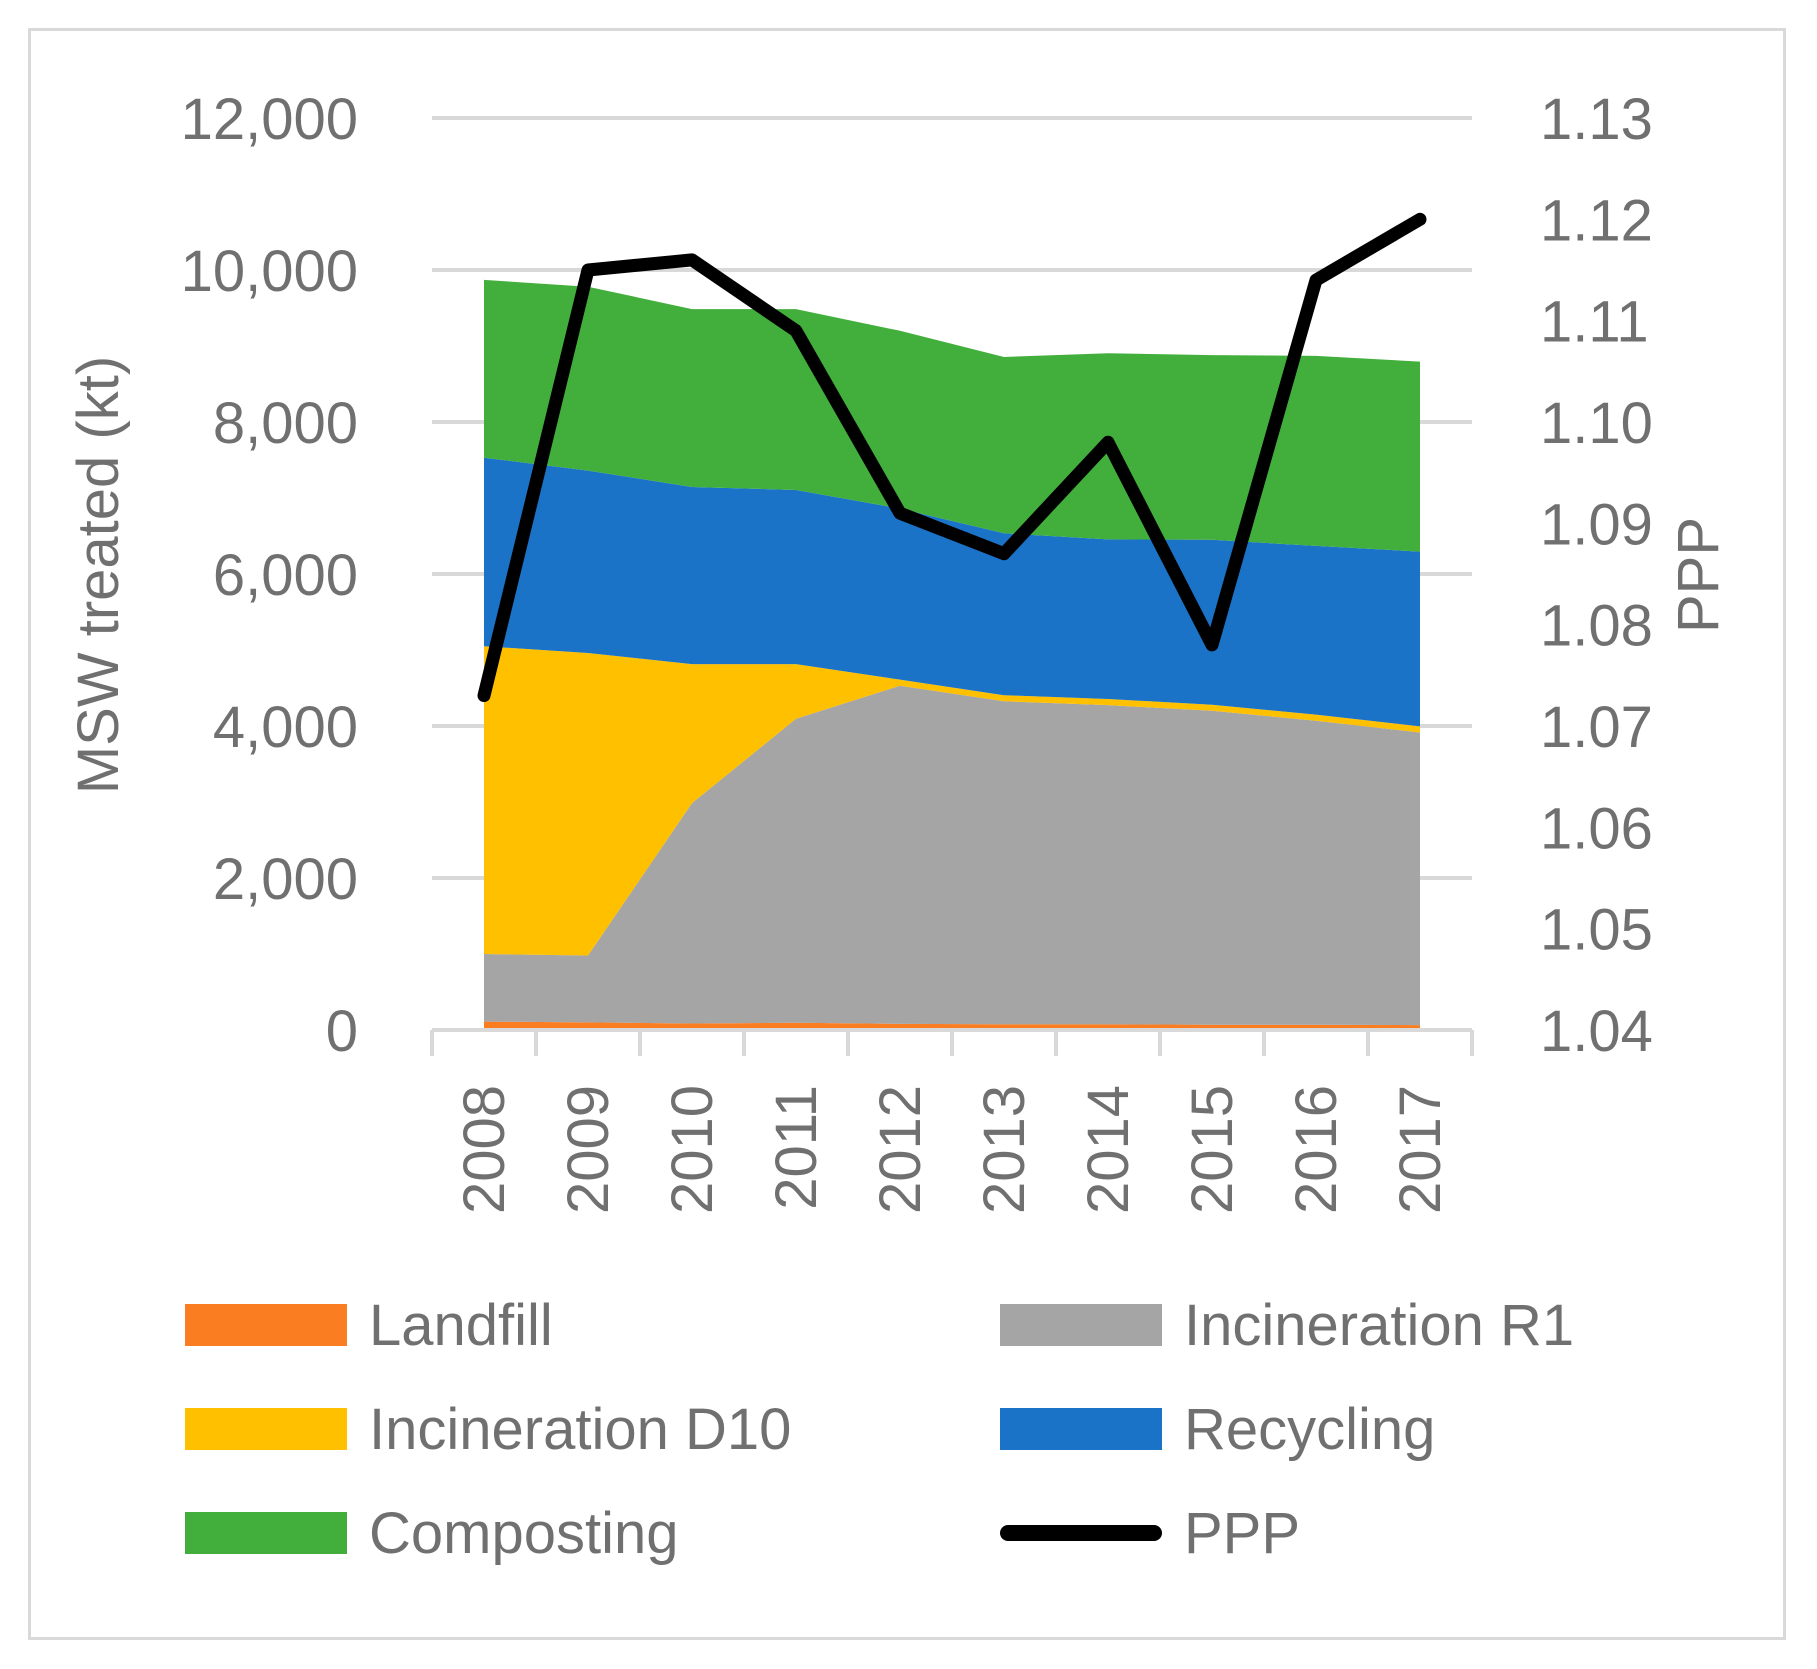  Describe the element at coordinates (1081, 1533) in the screenshot. I see `legend-swatch-ppp` at that location.